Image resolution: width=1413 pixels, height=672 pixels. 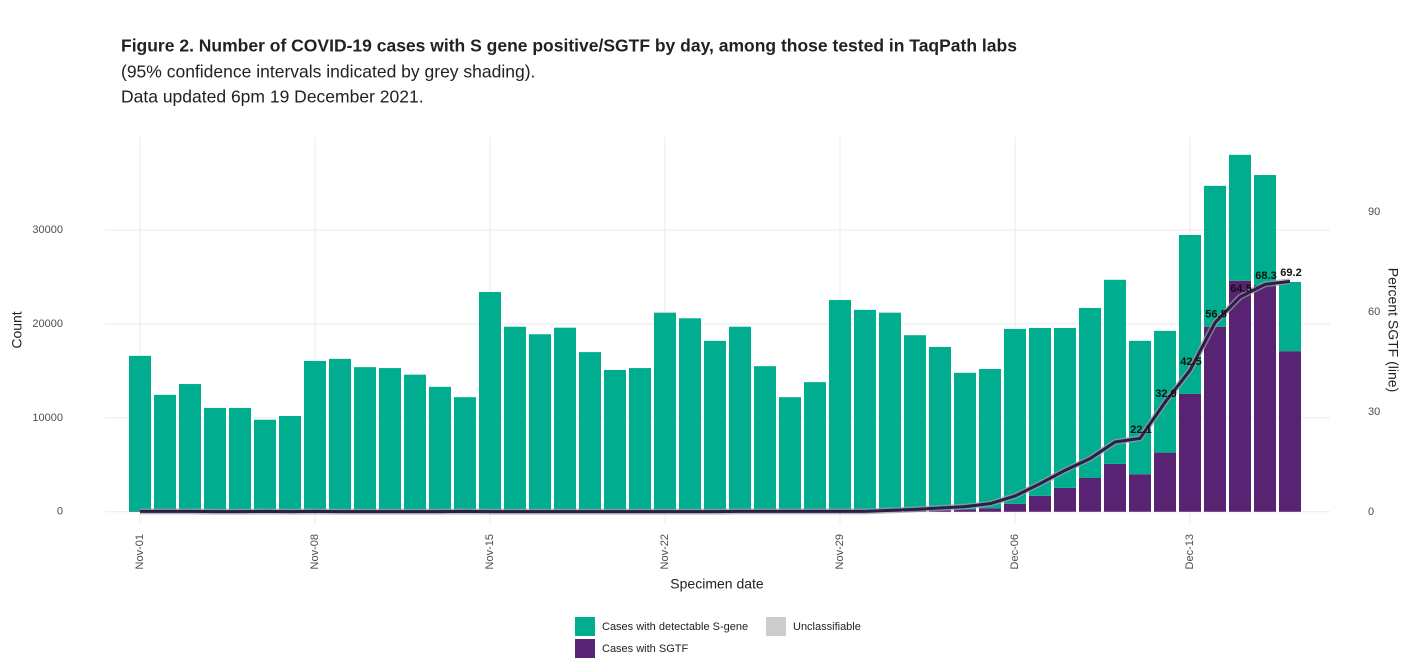 What do you see at coordinates (1371, 512) in the screenshot?
I see `y2-tick-label: 0` at bounding box center [1371, 512].